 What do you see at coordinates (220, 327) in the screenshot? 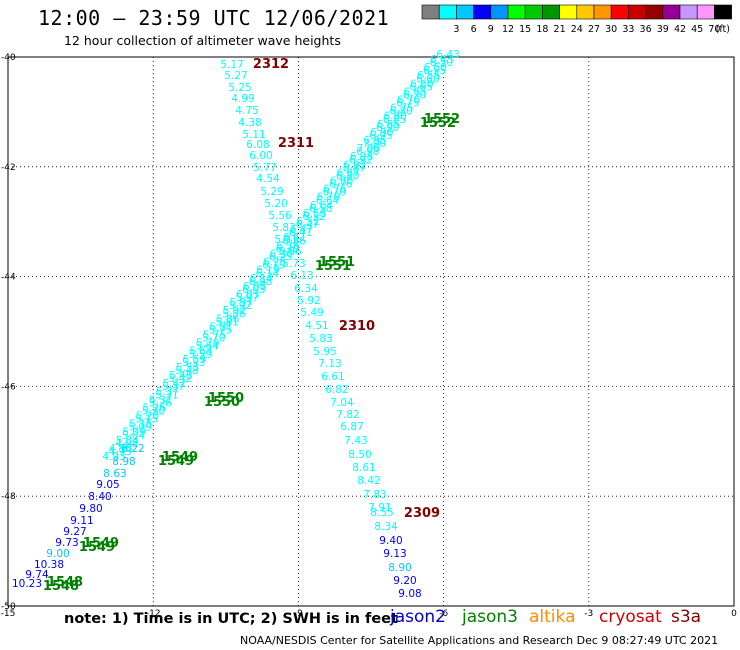
I see `wave-height-value: 5.81` at bounding box center [220, 327].